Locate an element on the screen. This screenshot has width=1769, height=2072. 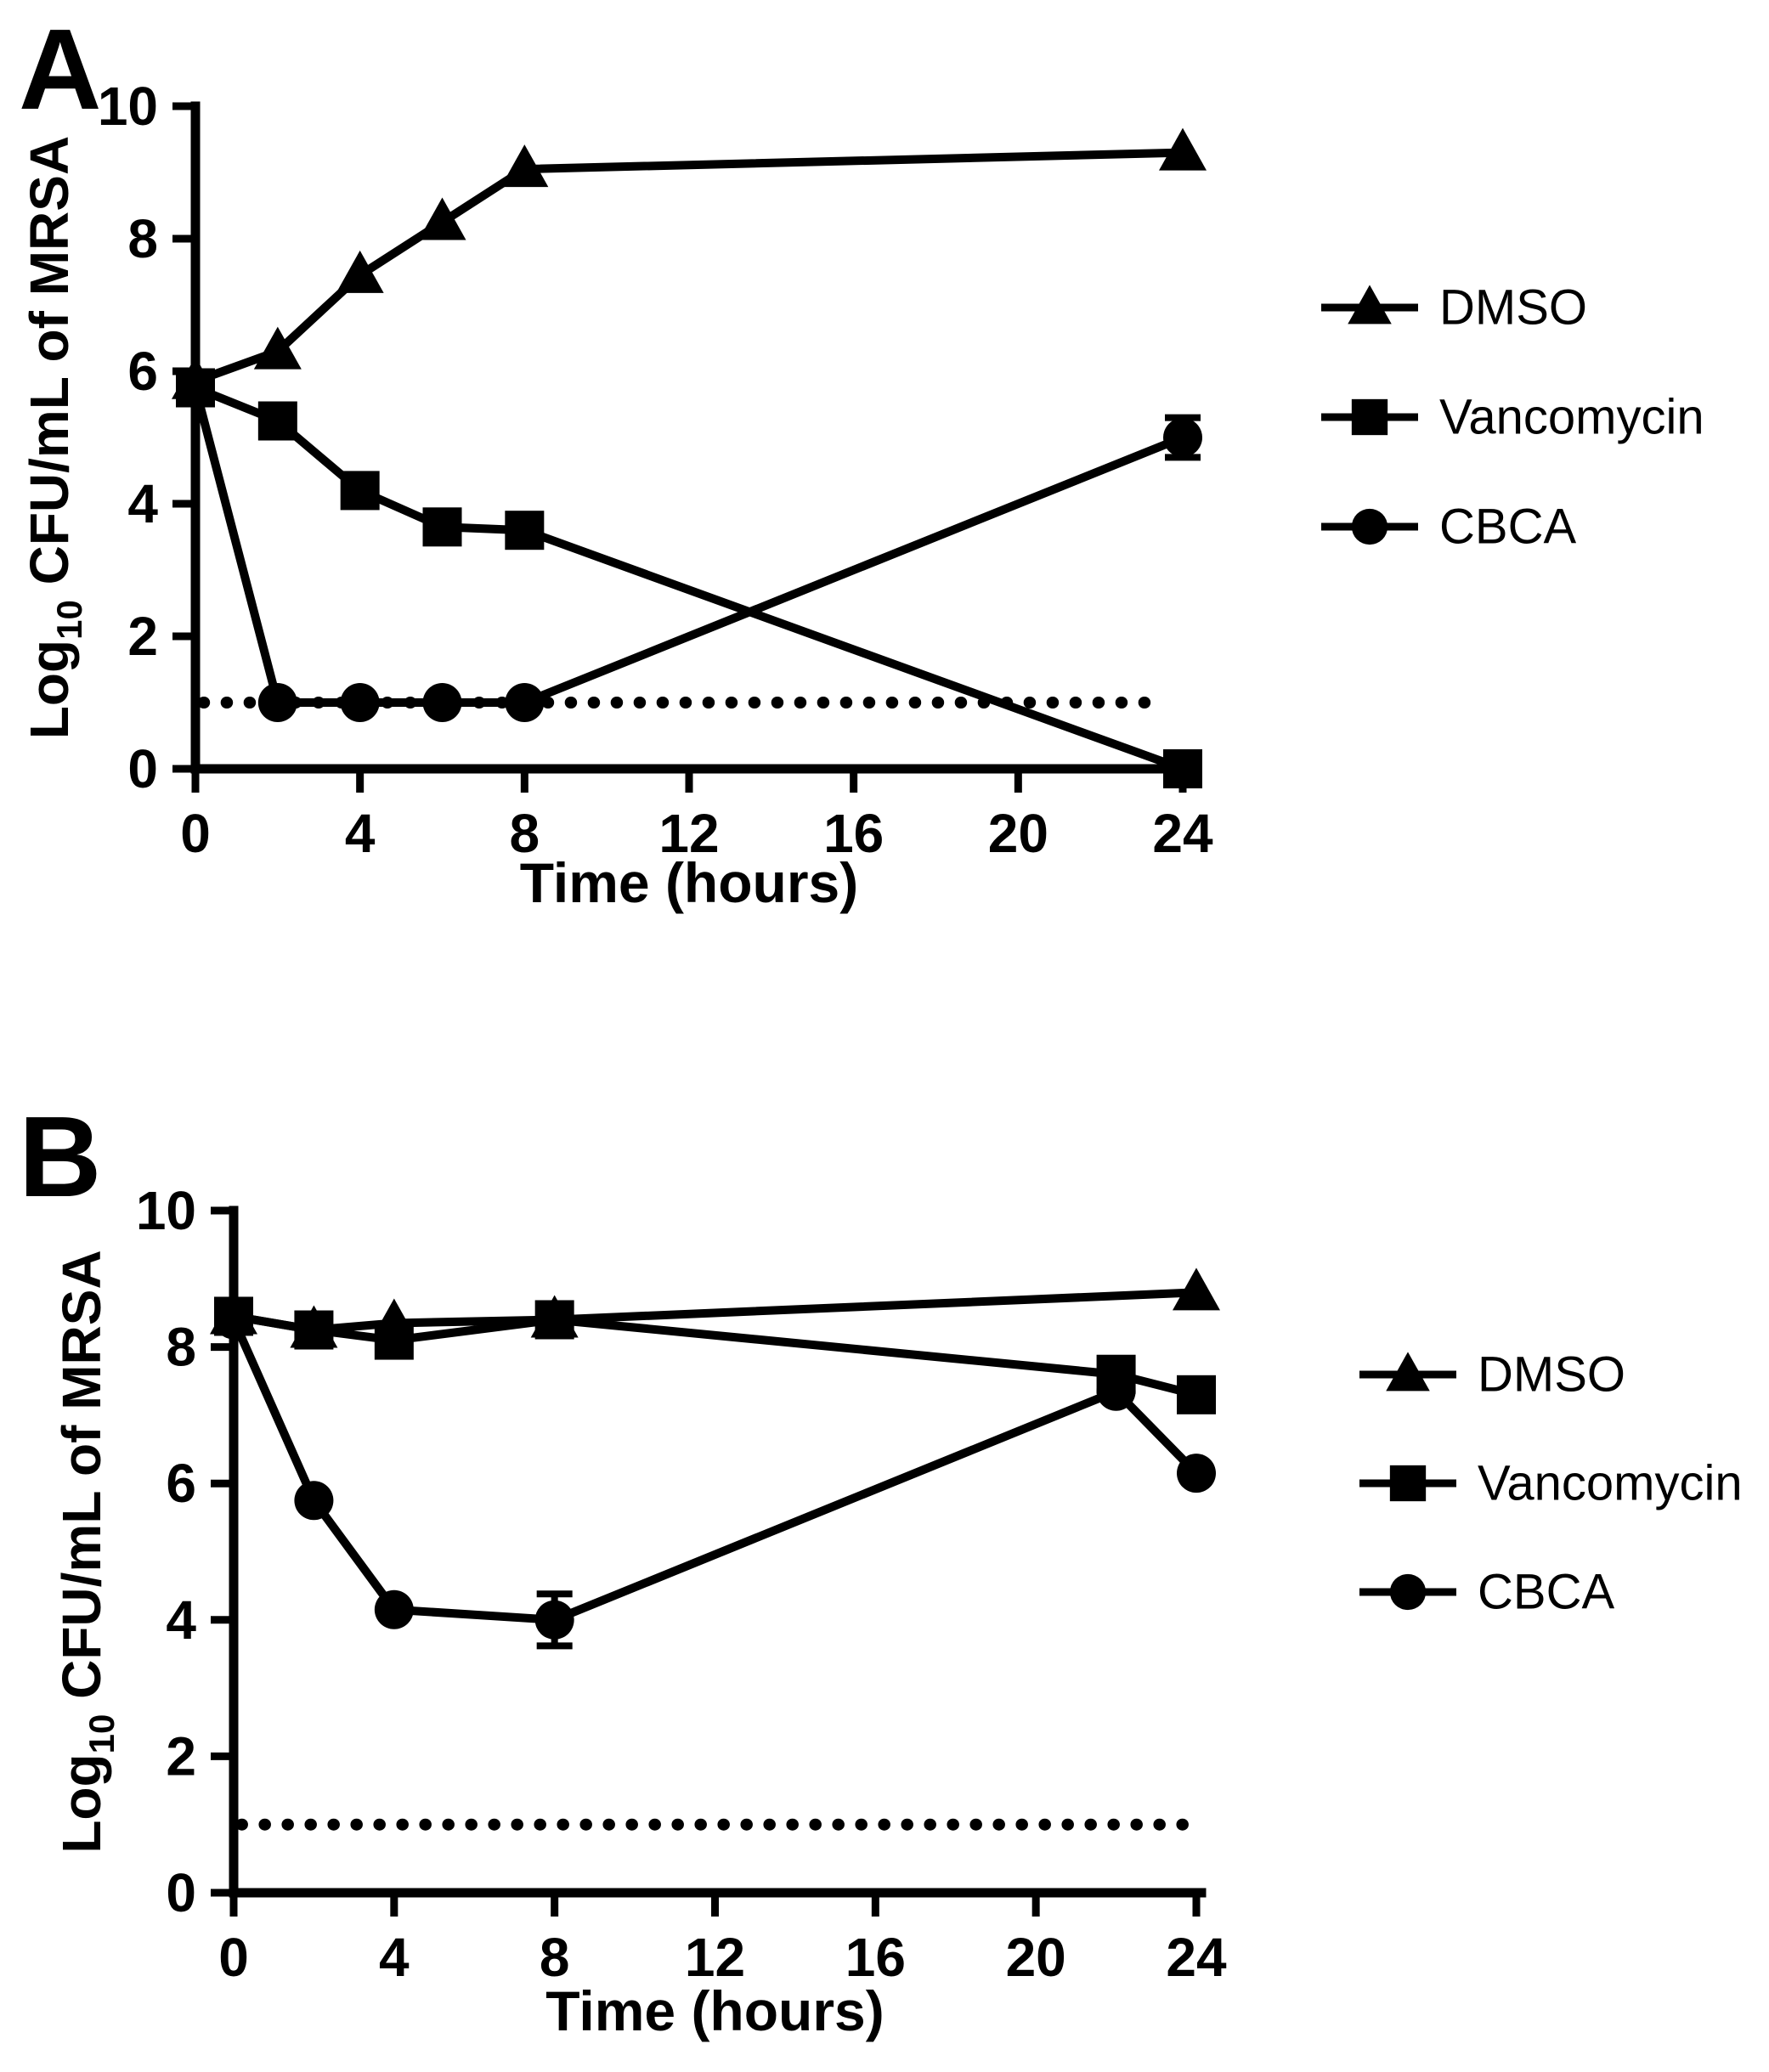
cbca-line is located at coordinates (687, 547).